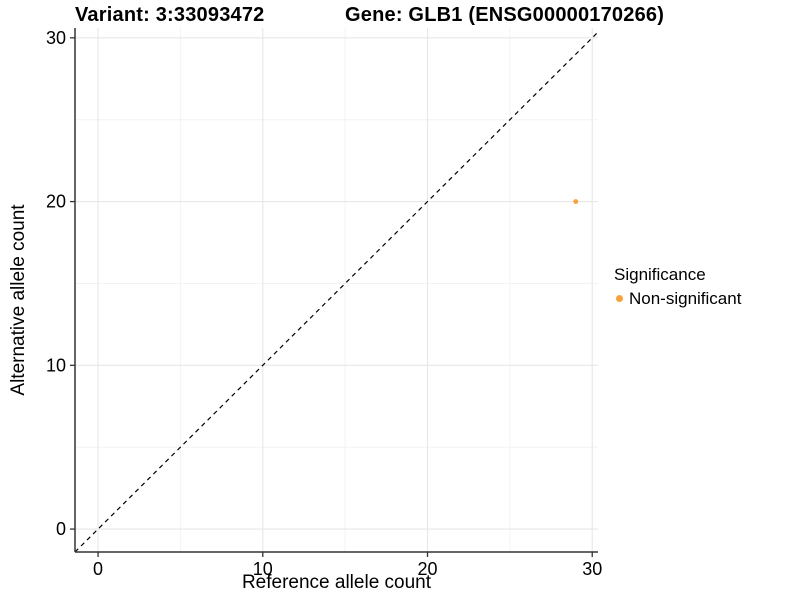 The width and height of the screenshot is (800, 600). Describe the element at coordinates (170, 15) in the screenshot. I see `variant-title: Variant: 3:33093472` at that location.